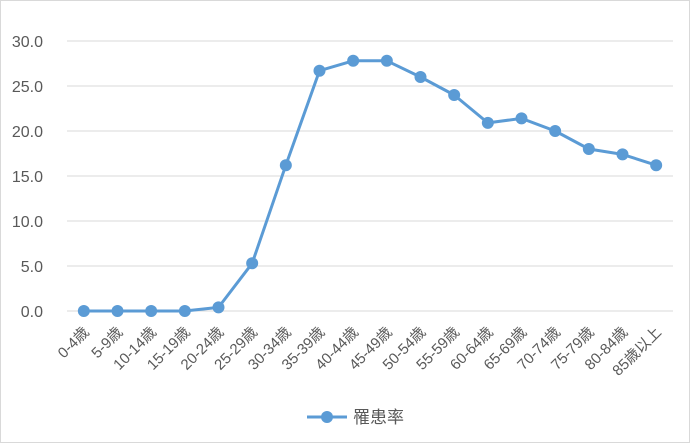 Image resolution: width=690 pixels, height=443 pixels. Describe the element at coordinates (27, 87) in the screenshot. I see `y-tick-label: 25.0` at that location.